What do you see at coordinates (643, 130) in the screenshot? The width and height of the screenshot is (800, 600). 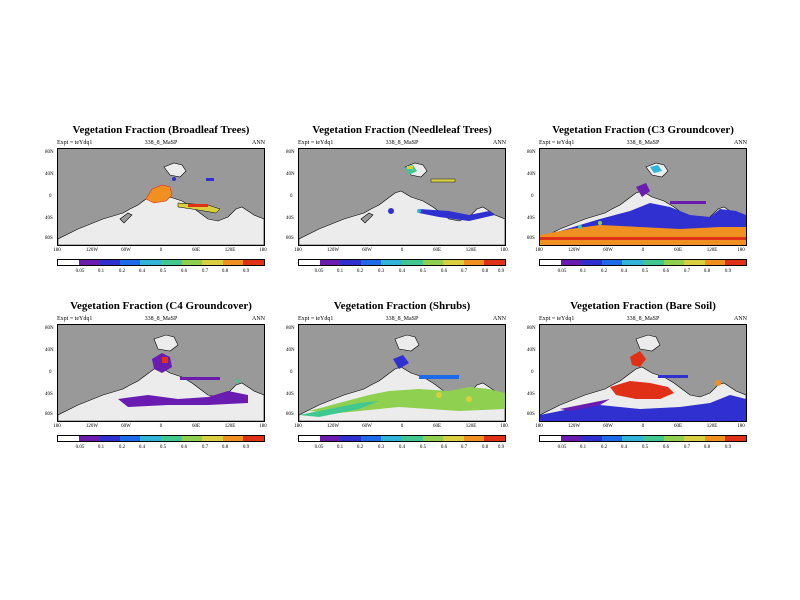 I see `panel-title: Vegetation Fraction (C3 Groundcover)` at bounding box center [643, 130].